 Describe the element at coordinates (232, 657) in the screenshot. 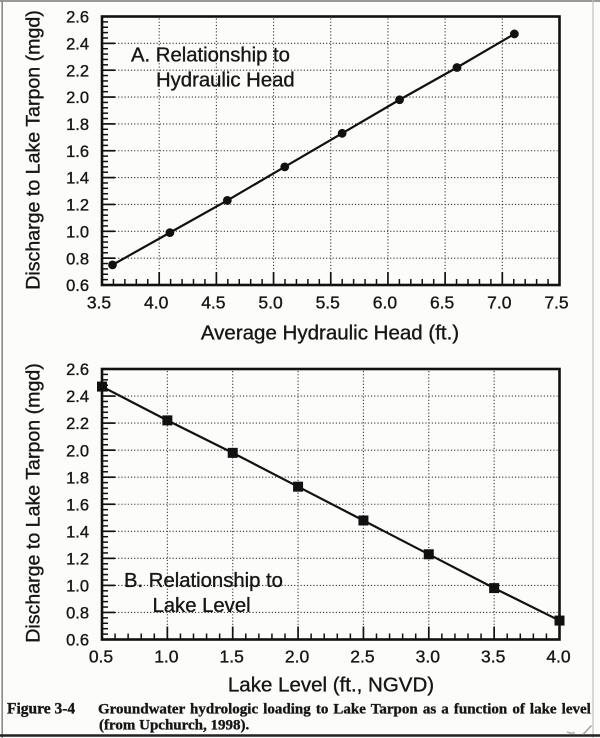

I see `svg-text: 1.5` at that location.